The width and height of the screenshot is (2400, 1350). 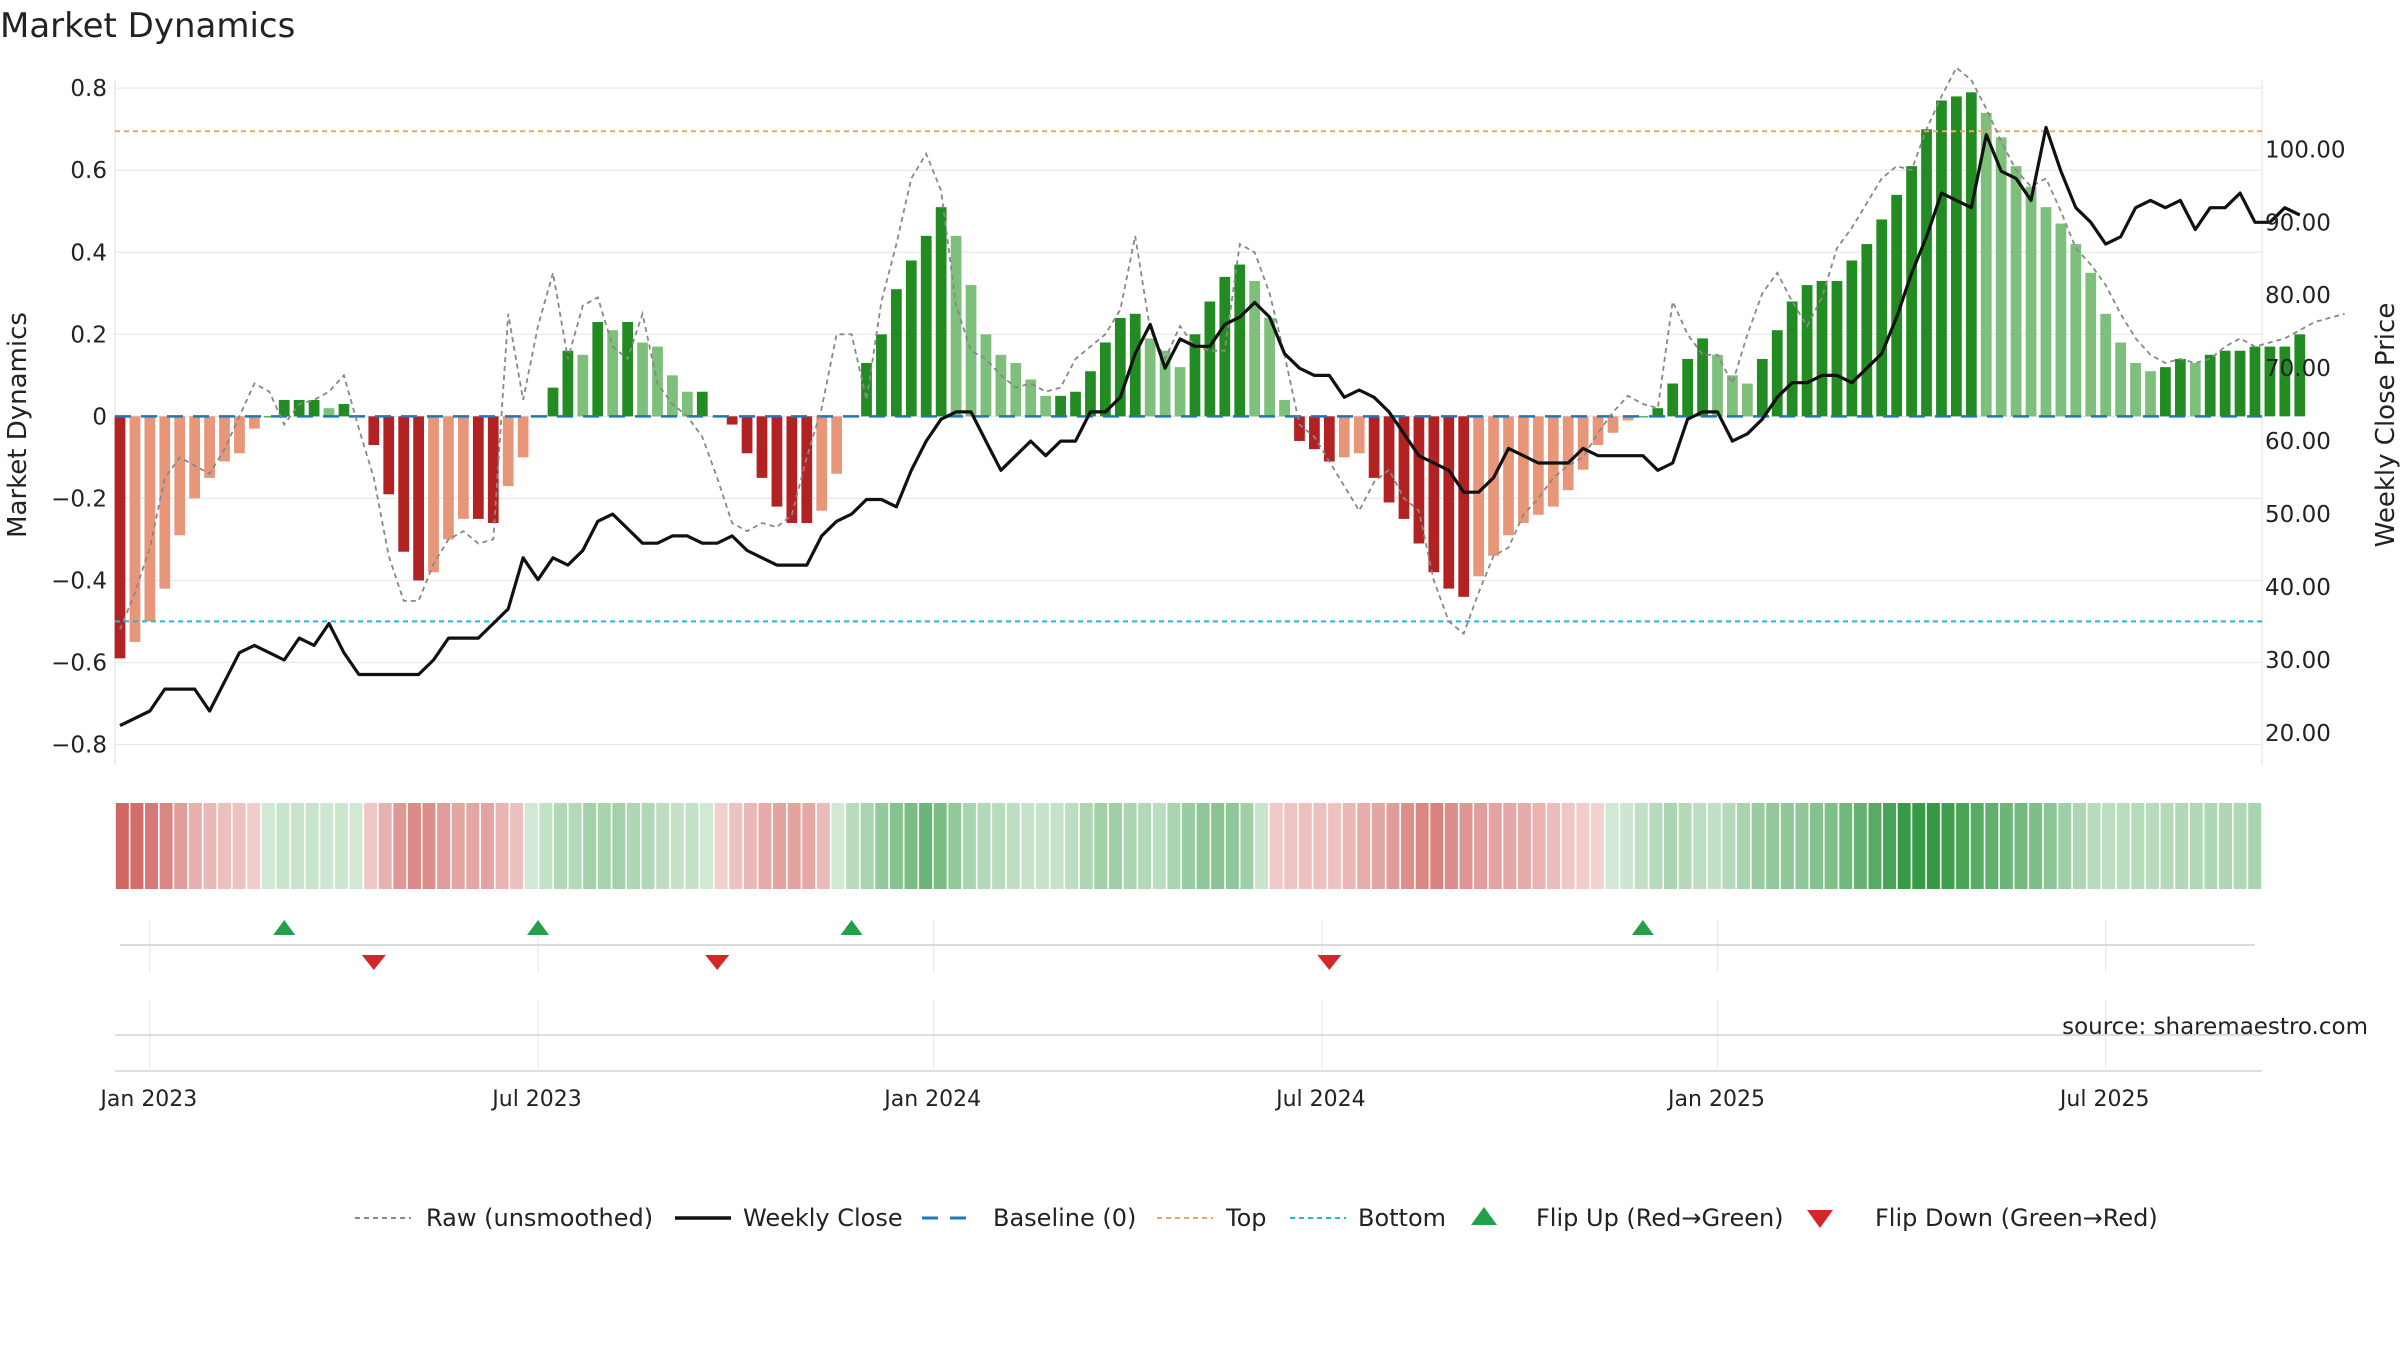 What do you see at coordinates (99, 417) in the screenshot?
I see `y-tick-left-label: 0` at bounding box center [99, 417].